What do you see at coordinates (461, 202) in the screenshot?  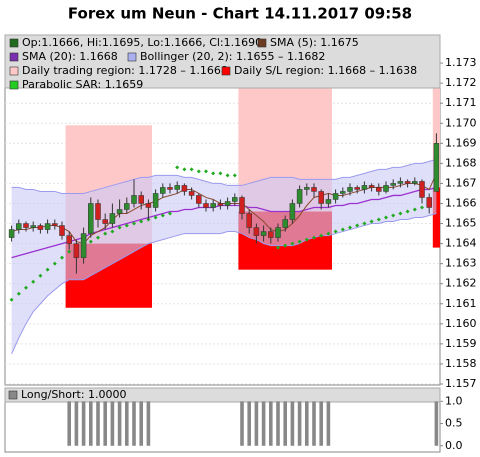 I see `y-tick-label: 1.166` at bounding box center [461, 202].